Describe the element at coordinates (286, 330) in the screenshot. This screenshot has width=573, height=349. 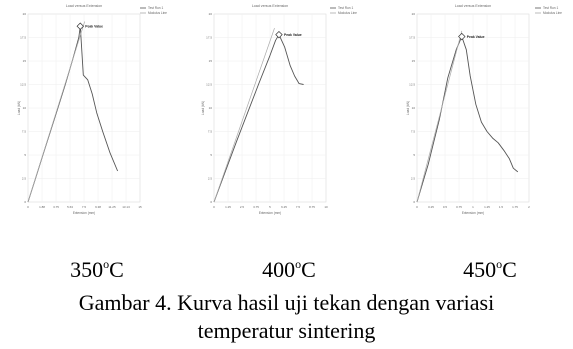
I see `figure-caption-line-2: temperatur sintering` at that location.